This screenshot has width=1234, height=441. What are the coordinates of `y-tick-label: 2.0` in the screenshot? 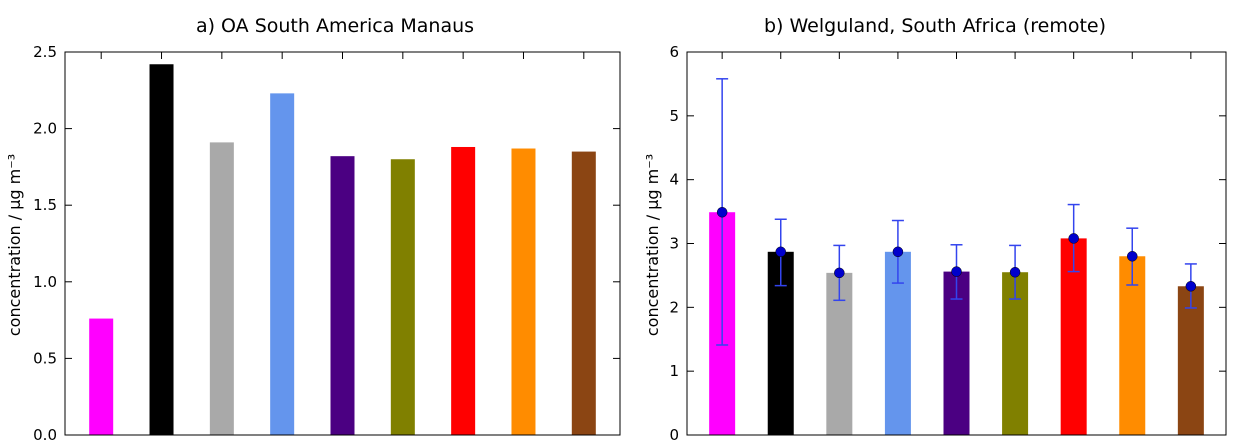 It's located at (45, 129).